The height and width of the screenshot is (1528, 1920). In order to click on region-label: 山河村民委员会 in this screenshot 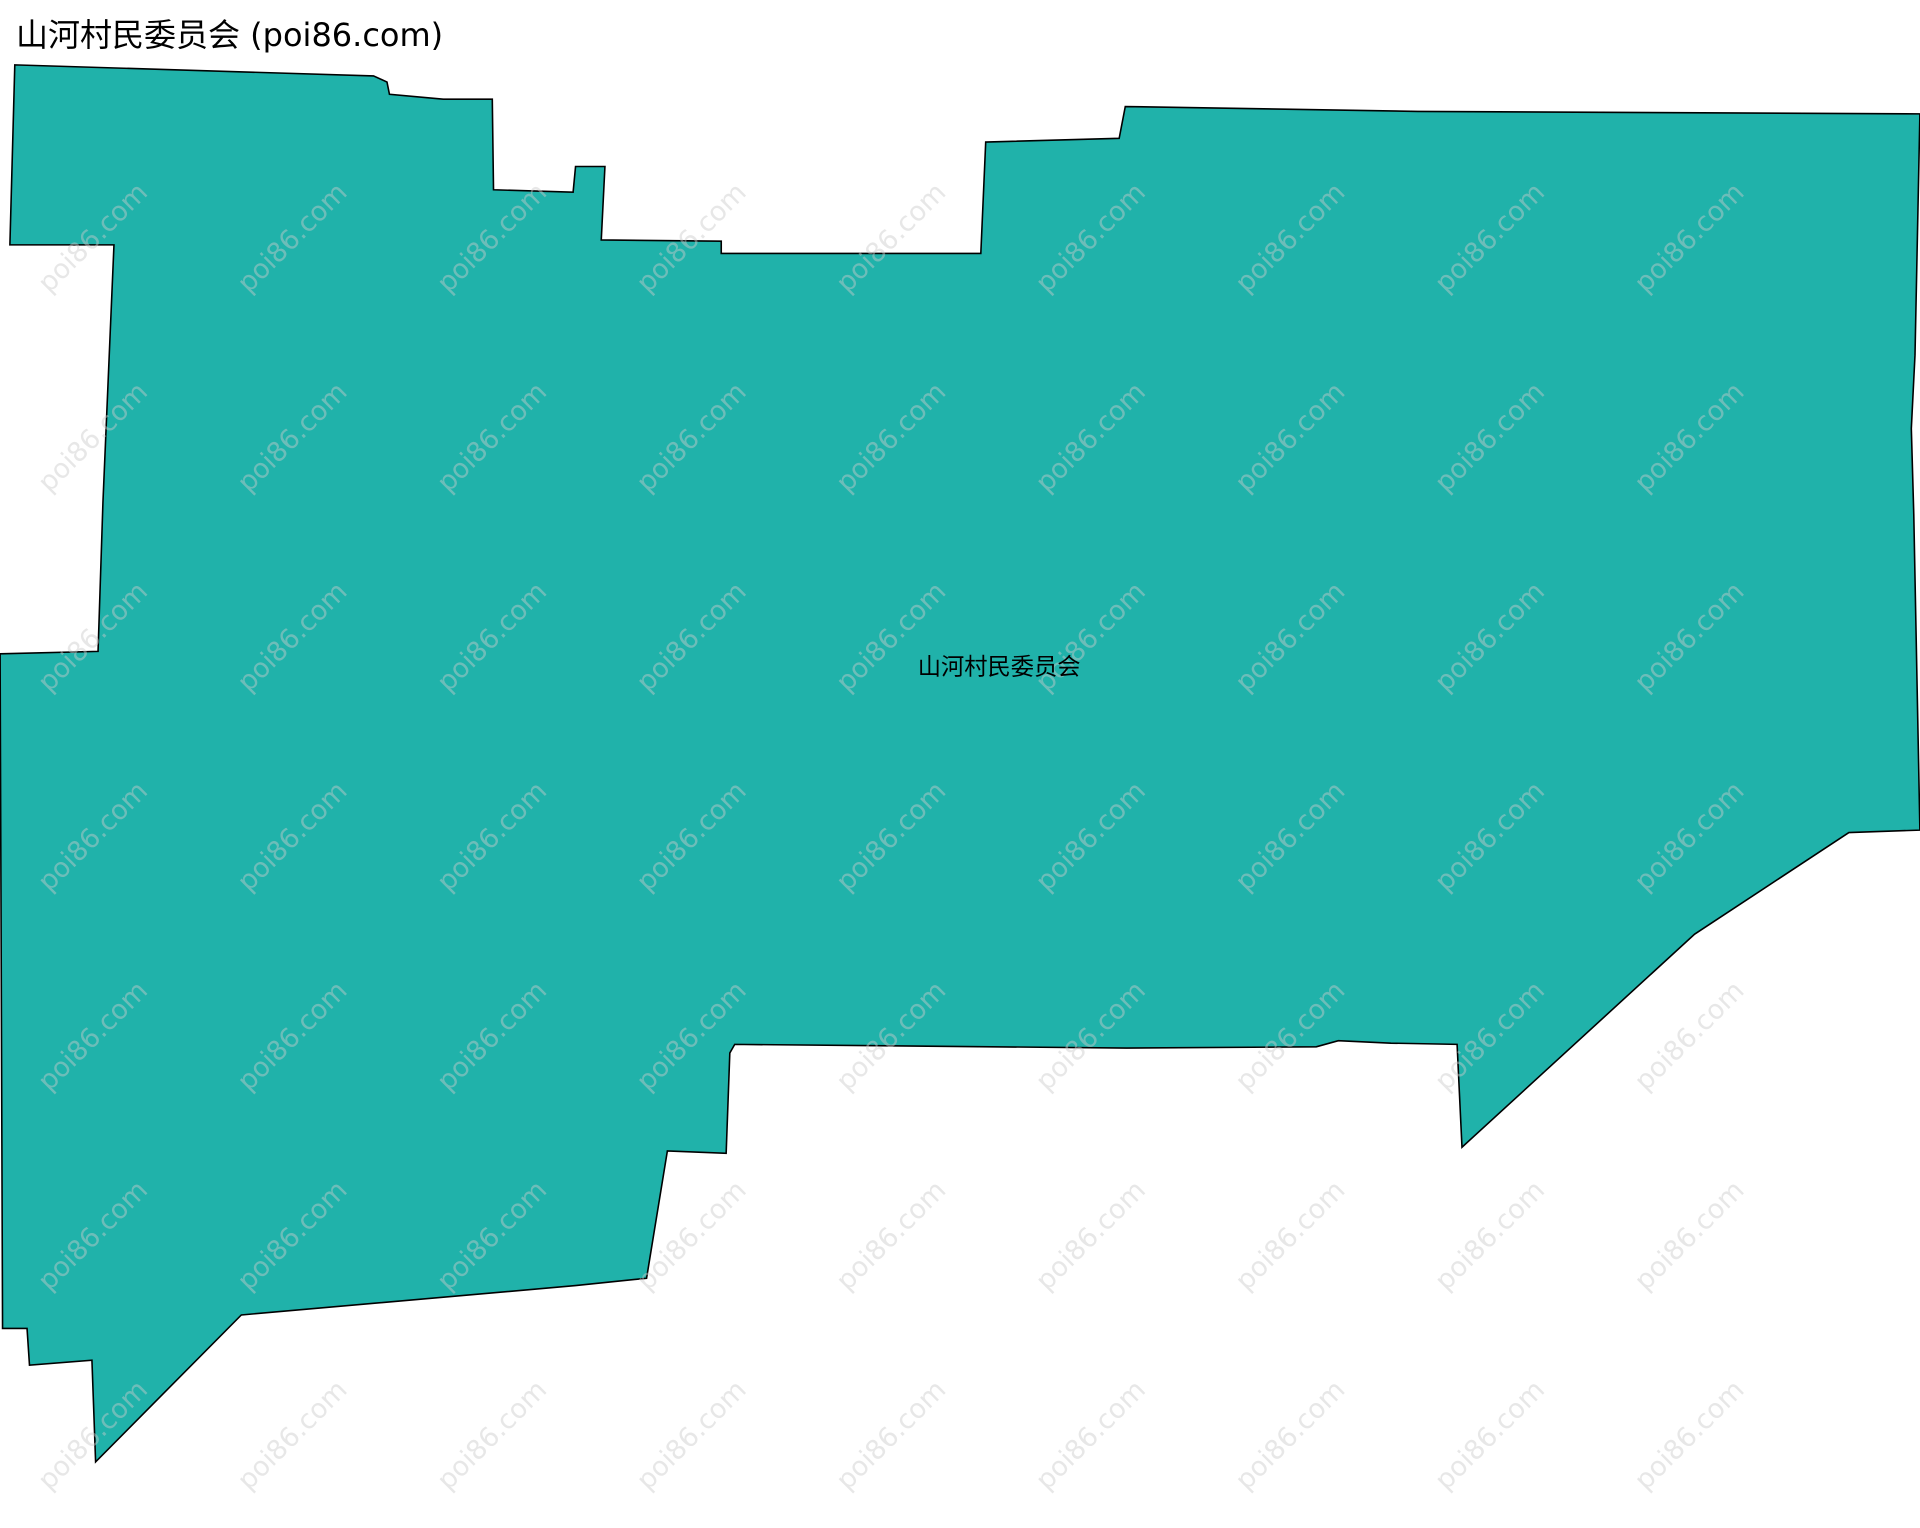, I will do `click(999, 667)`.